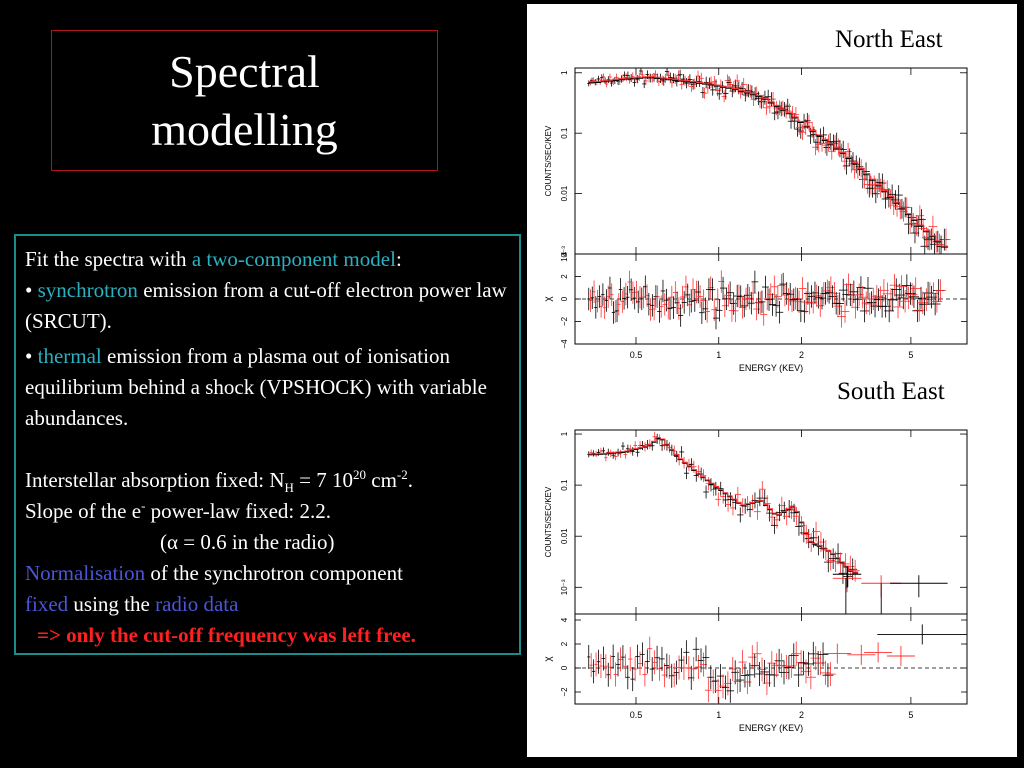 This screenshot has width=1024, height=768. I want to click on unit-exponent: -2, so click(402, 474).